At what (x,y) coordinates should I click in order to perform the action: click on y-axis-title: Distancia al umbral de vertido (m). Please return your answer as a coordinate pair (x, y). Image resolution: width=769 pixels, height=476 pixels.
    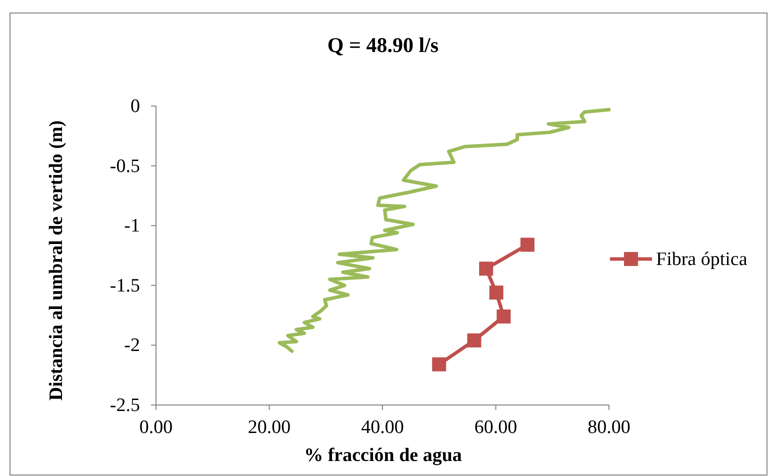
    Looking at the image, I should click on (56, 260).